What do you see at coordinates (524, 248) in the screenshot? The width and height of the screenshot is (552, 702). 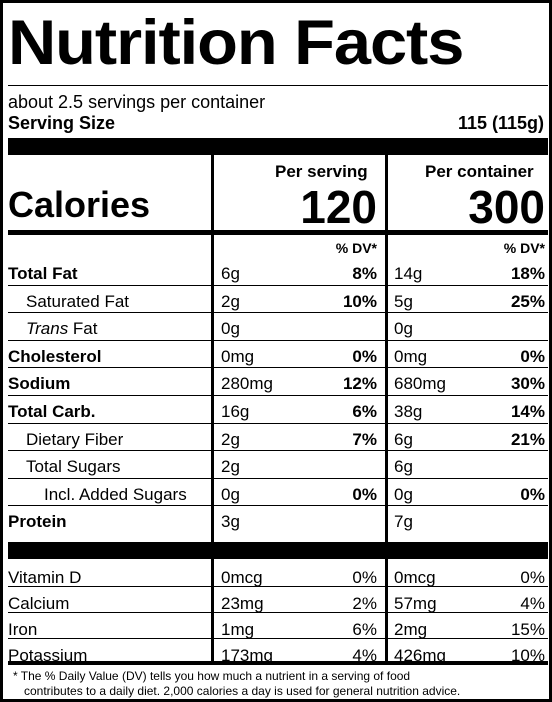 I see `dv-header-container: % DV*` at bounding box center [524, 248].